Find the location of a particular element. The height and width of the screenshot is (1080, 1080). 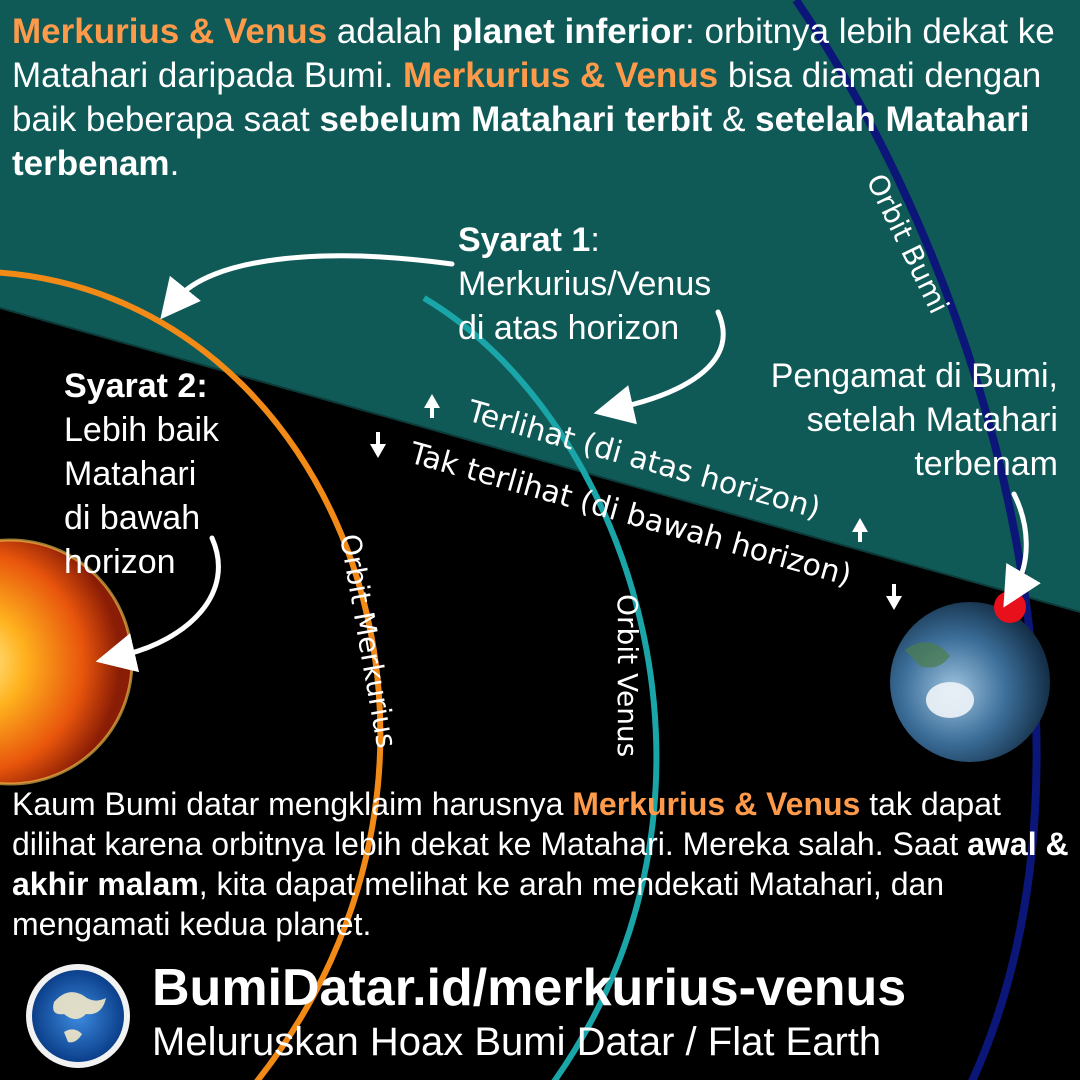

pengamat-line3: terbenam is located at coordinates (986, 464).